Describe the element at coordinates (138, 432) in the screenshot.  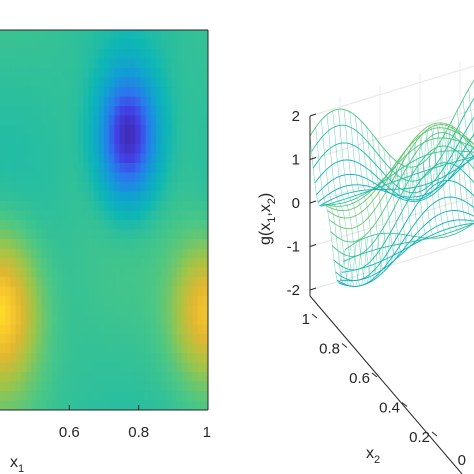
I see `heatmap-x-tick-label: 0.8` at that location.